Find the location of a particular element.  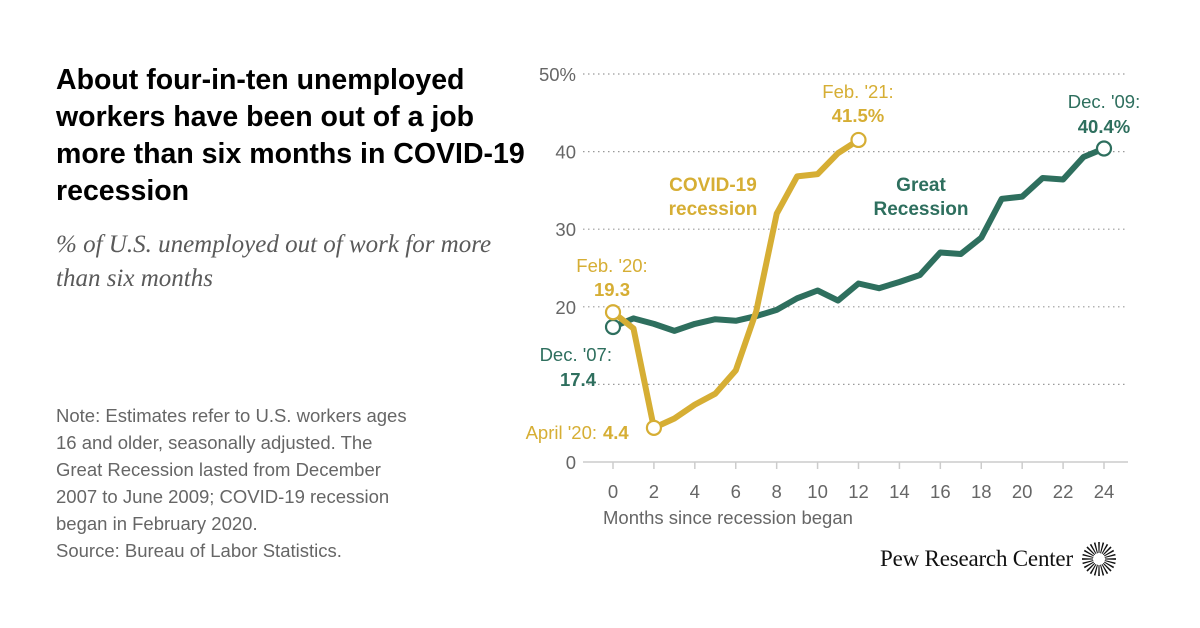

x-tick-label: 18 is located at coordinates (981, 491).